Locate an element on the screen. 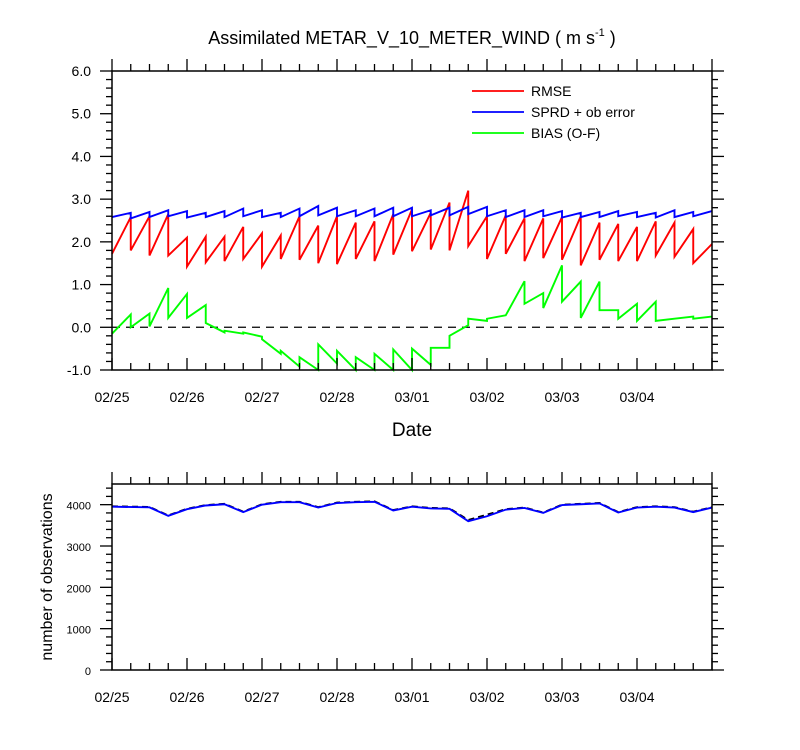  bottom-y-tick-label: 4000 is located at coordinates (79, 507).